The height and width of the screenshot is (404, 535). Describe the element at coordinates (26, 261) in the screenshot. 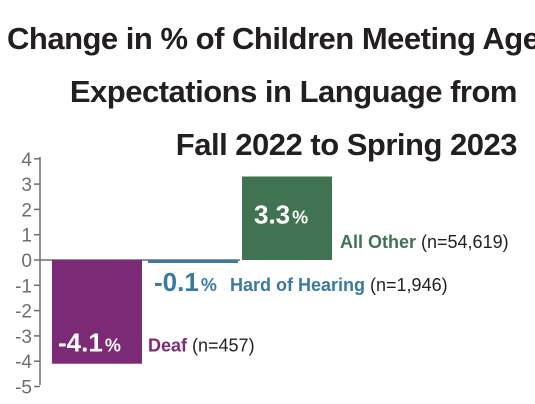

I see `y-tick-label: 0` at that location.